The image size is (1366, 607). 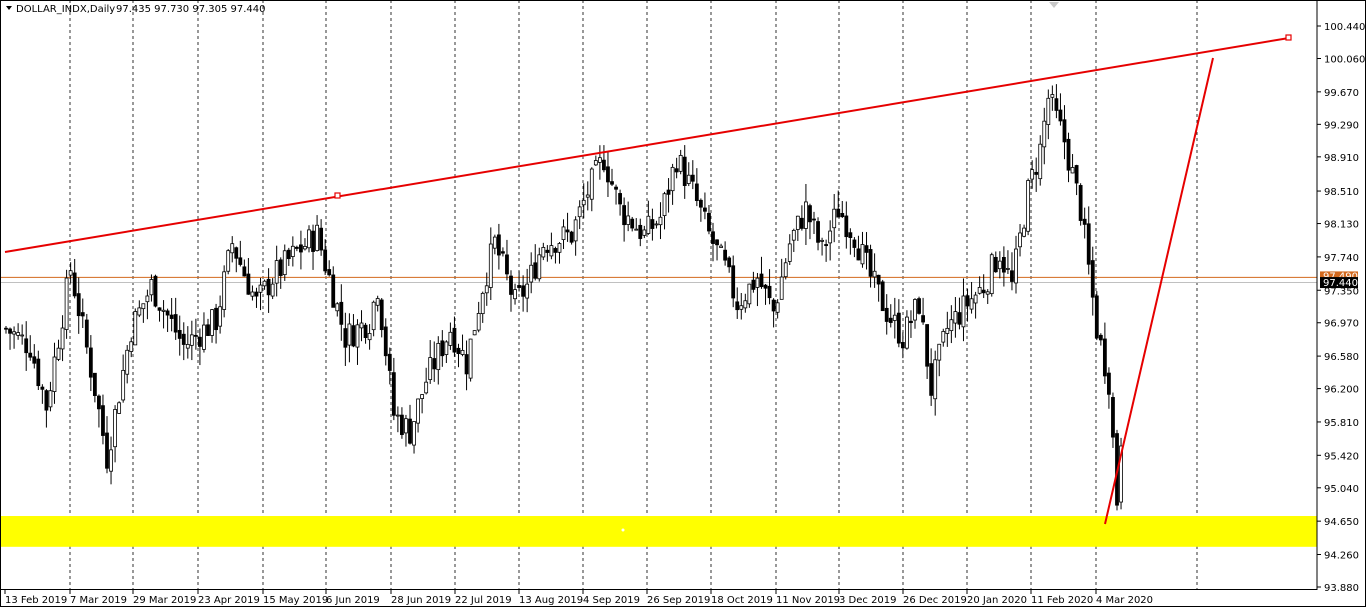 What do you see at coordinates (36, 600) in the screenshot?
I see `x-tick-label: 13 Feb 2019` at bounding box center [36, 600].